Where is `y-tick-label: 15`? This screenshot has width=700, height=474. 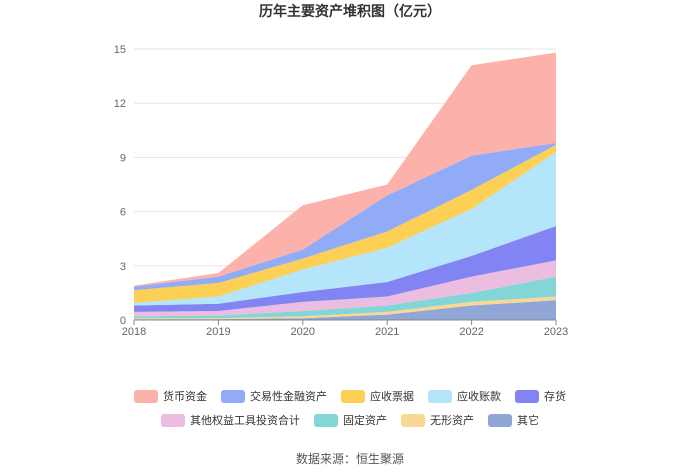 y-tick-label: 15 is located at coordinates (120, 50).